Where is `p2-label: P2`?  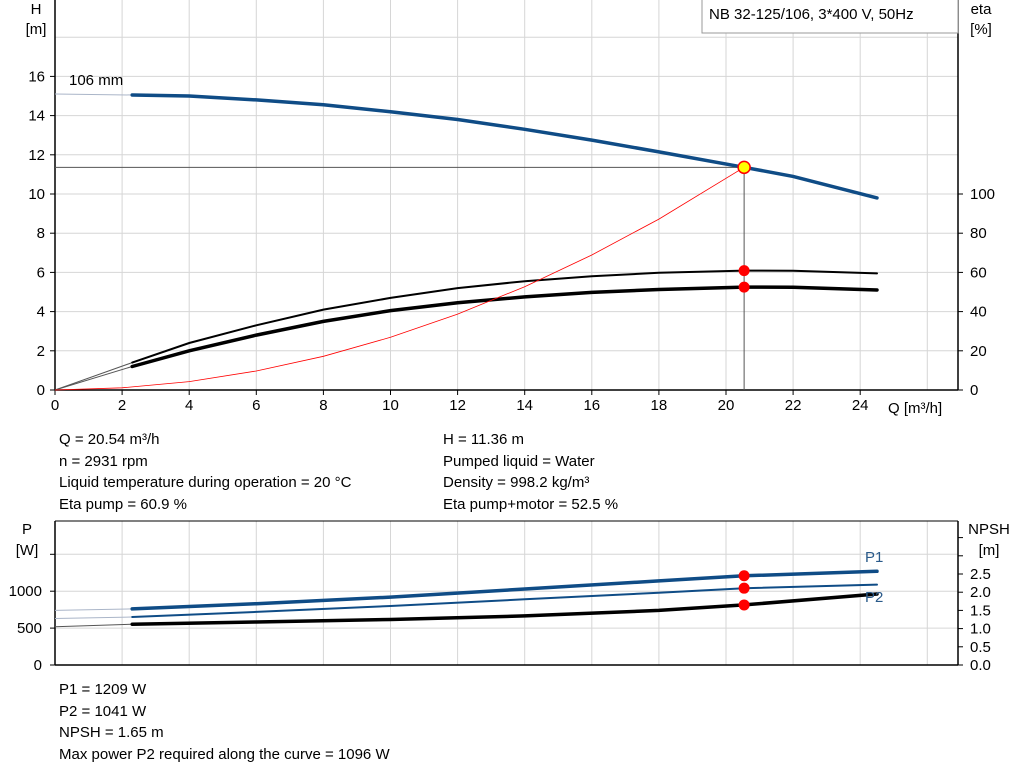 p2-label: P2 is located at coordinates (874, 597).